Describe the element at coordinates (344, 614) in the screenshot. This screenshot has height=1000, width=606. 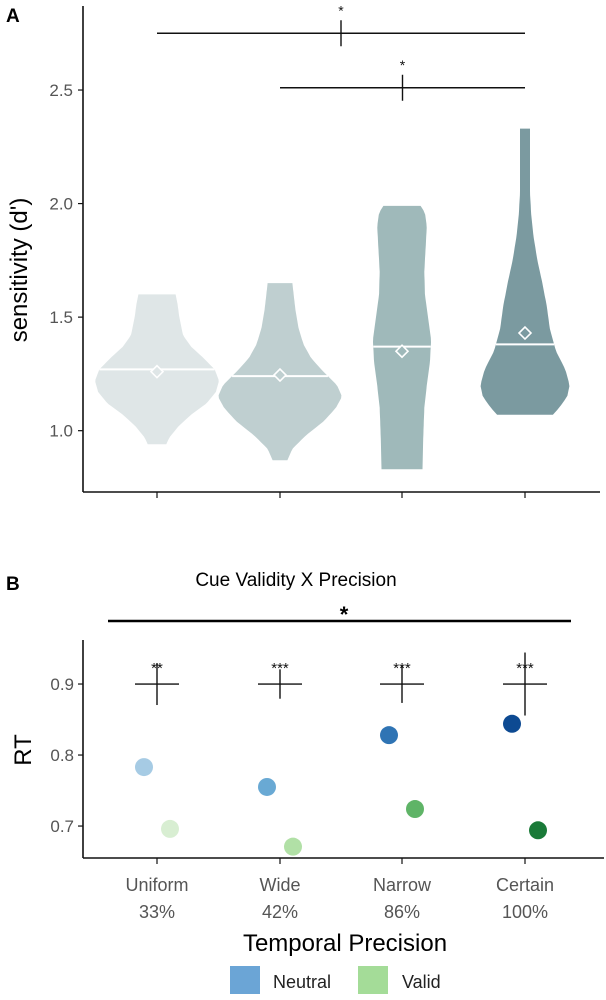
I see `interaction-significance: *` at that location.